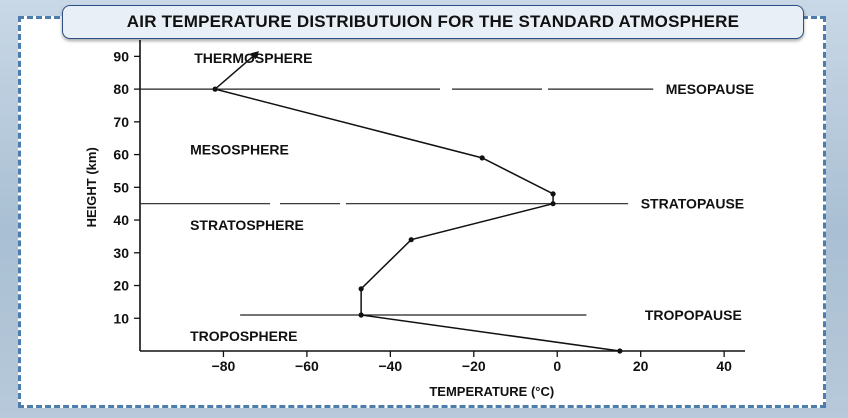  Describe the element at coordinates (224, 366) in the screenshot. I see `x-tick-label: −80` at that location.